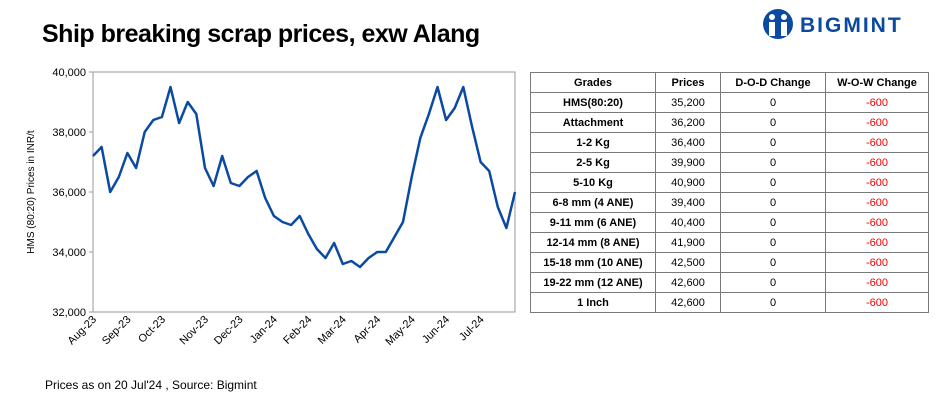 This screenshot has width=940, height=409. I want to click on cell: 42,500, so click(688, 262).